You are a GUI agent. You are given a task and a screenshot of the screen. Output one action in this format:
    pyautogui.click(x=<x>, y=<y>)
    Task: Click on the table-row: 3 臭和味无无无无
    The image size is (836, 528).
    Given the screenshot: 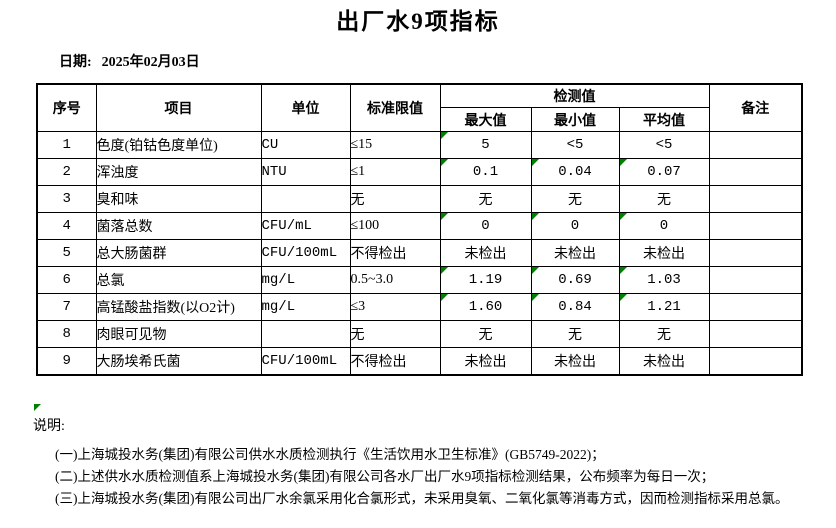 What is the action you would take?
    pyautogui.click(x=419, y=199)
    